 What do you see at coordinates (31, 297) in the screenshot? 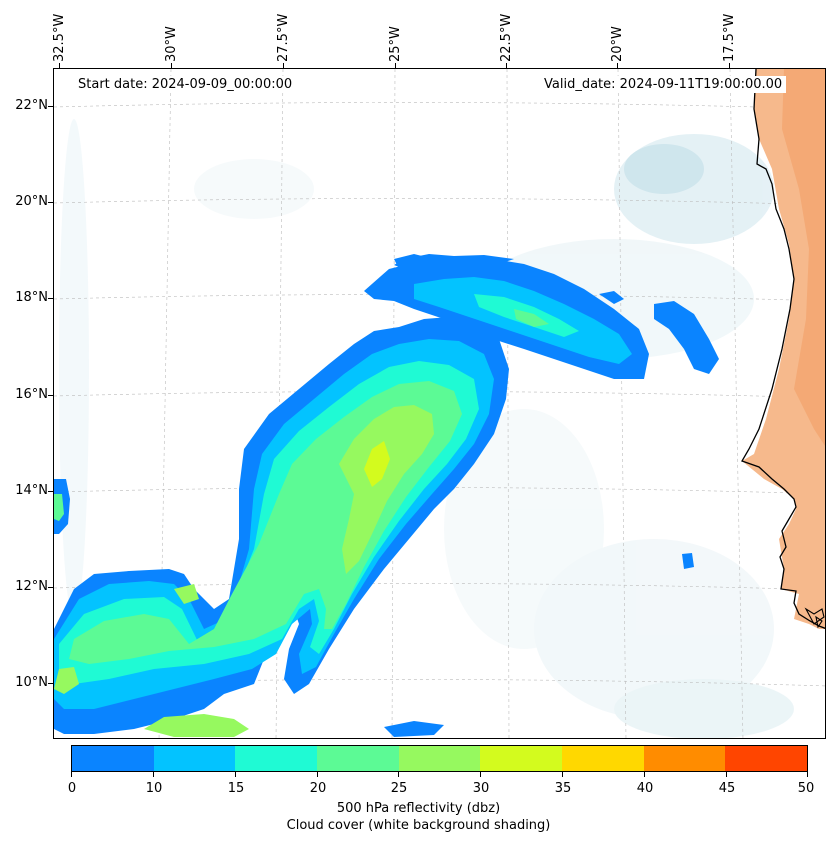
I see `lat-label-18n: 18°N` at bounding box center [31, 297].